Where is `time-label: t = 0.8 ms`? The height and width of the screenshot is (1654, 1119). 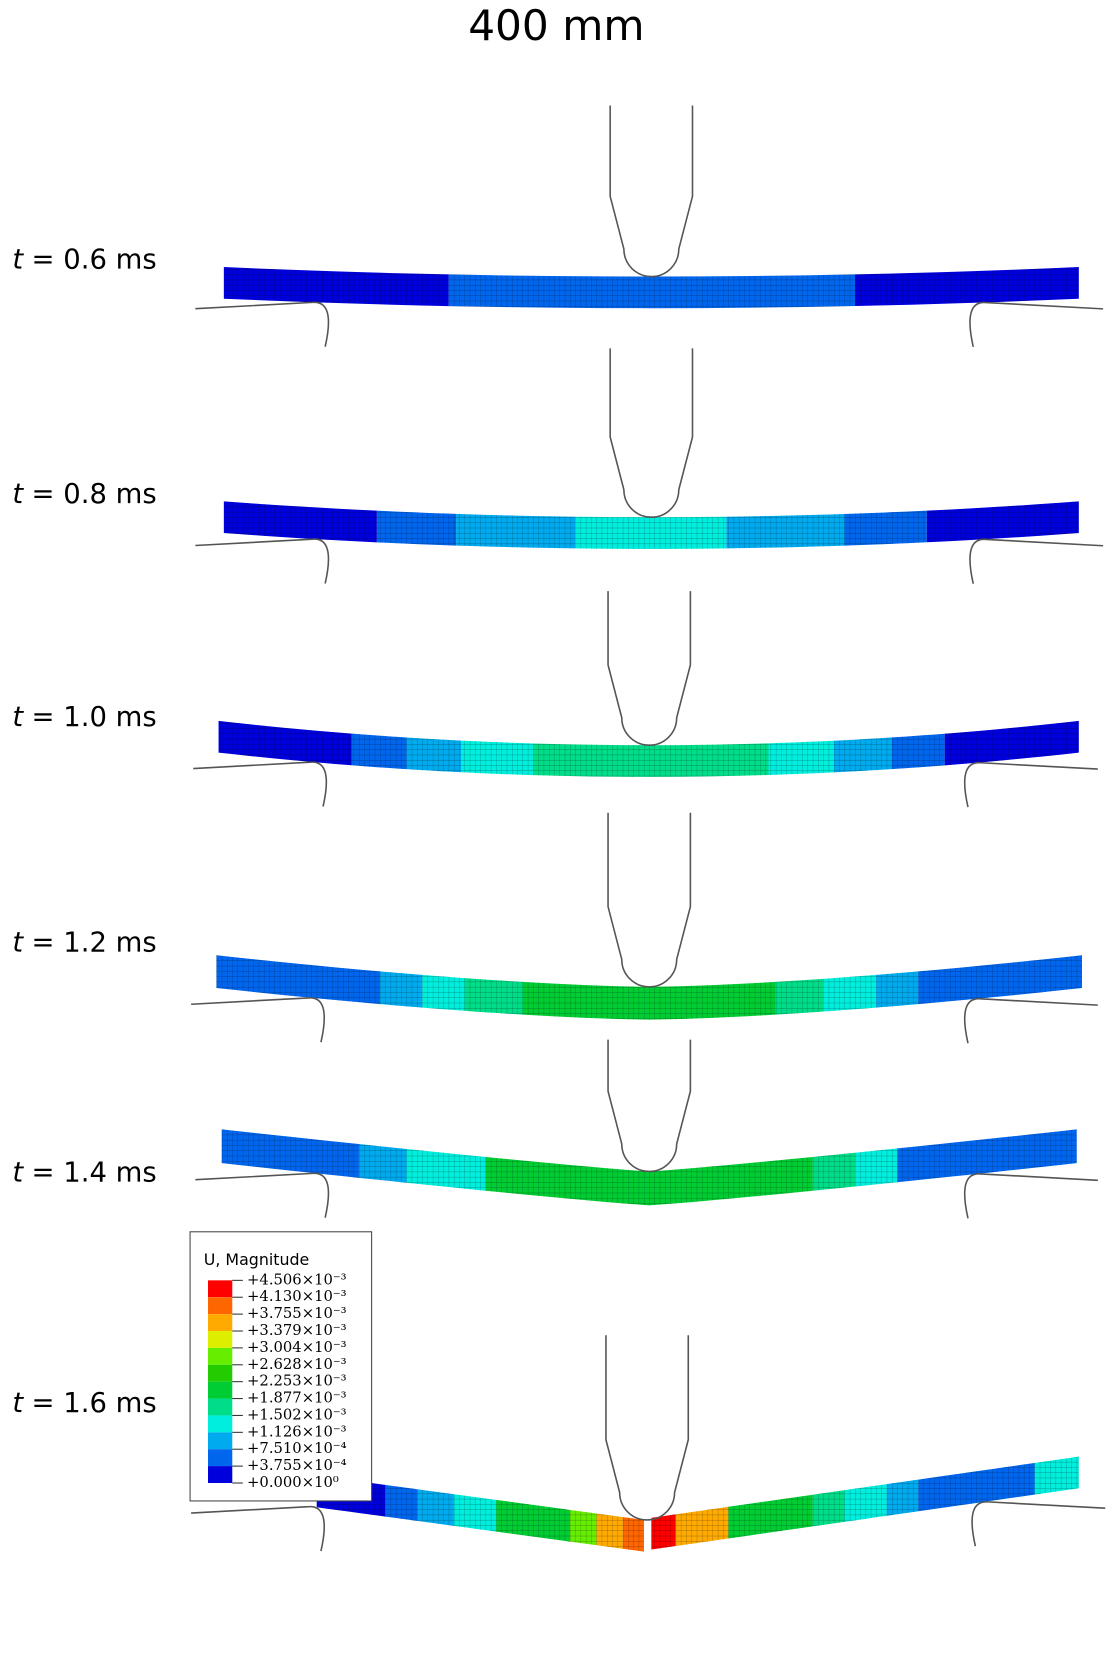
time-label: t = 0.8 ms is located at coordinates (84, 494).